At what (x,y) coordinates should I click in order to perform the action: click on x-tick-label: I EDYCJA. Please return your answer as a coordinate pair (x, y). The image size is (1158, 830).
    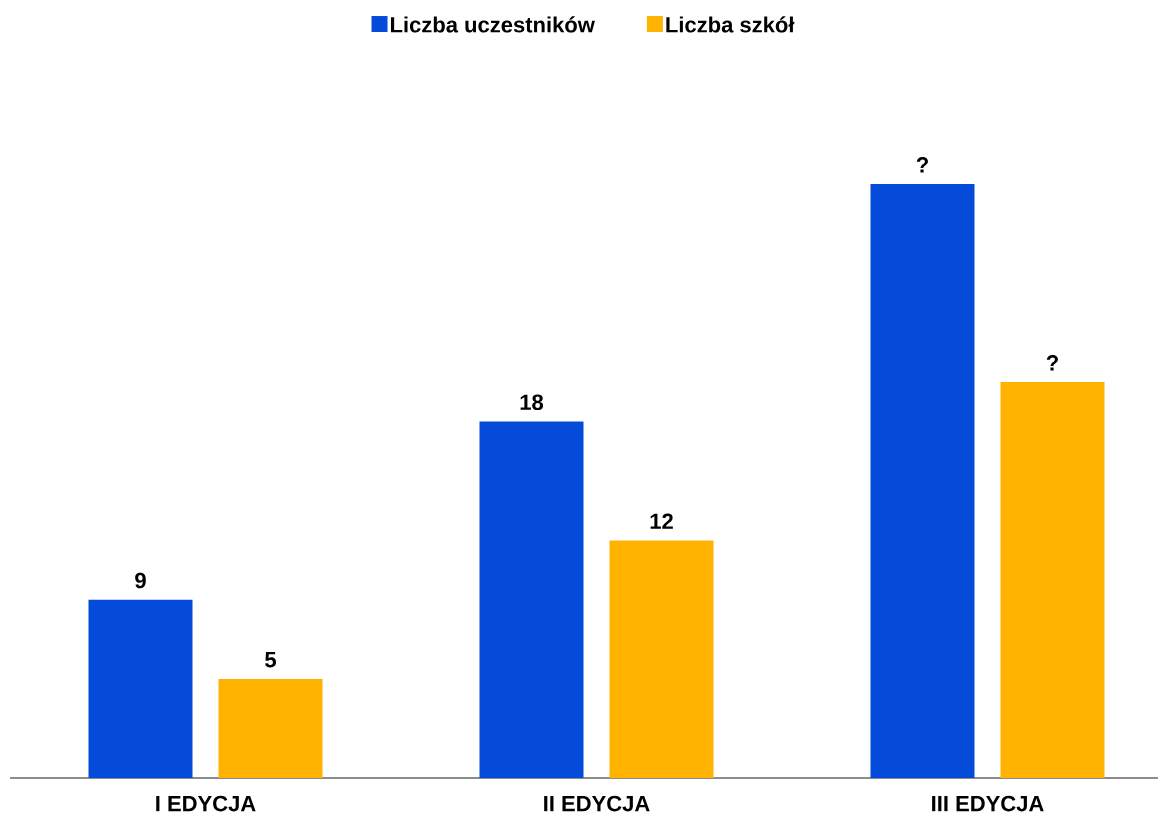
    Looking at the image, I should click on (206, 803).